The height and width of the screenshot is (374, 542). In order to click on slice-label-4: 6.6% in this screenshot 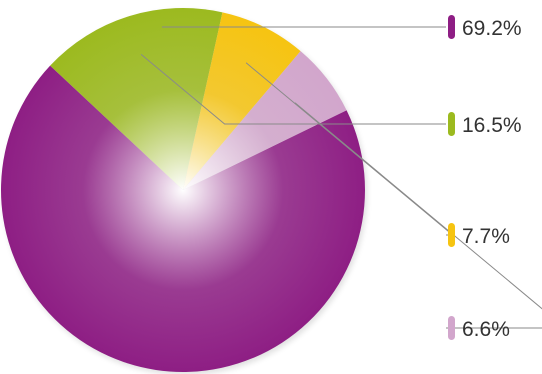, I will do `click(486, 329)`.